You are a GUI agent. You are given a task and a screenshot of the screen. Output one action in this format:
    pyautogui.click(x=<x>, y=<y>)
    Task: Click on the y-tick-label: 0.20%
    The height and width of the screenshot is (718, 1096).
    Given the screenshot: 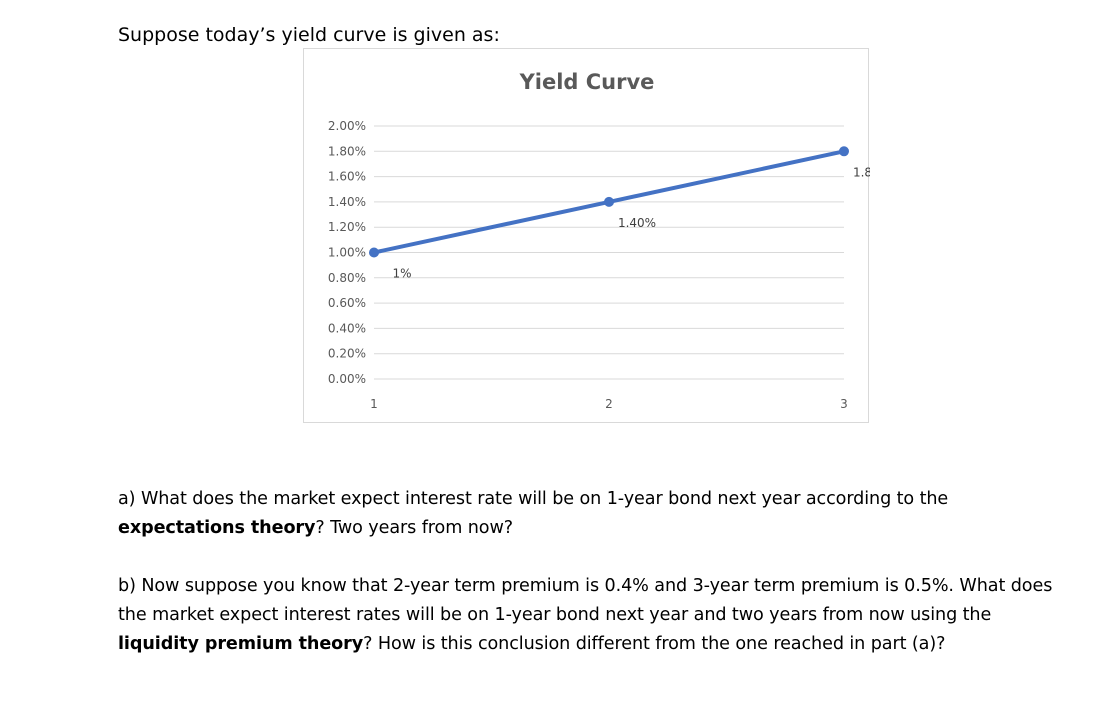 What is the action you would take?
    pyautogui.click(x=347, y=354)
    